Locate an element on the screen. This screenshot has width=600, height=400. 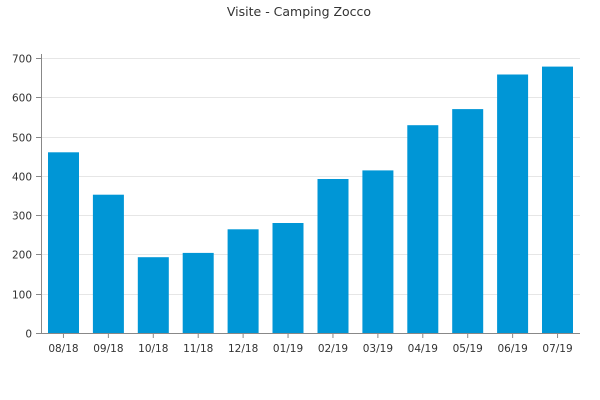
y-tick-label: 500 is located at coordinates (22, 139).